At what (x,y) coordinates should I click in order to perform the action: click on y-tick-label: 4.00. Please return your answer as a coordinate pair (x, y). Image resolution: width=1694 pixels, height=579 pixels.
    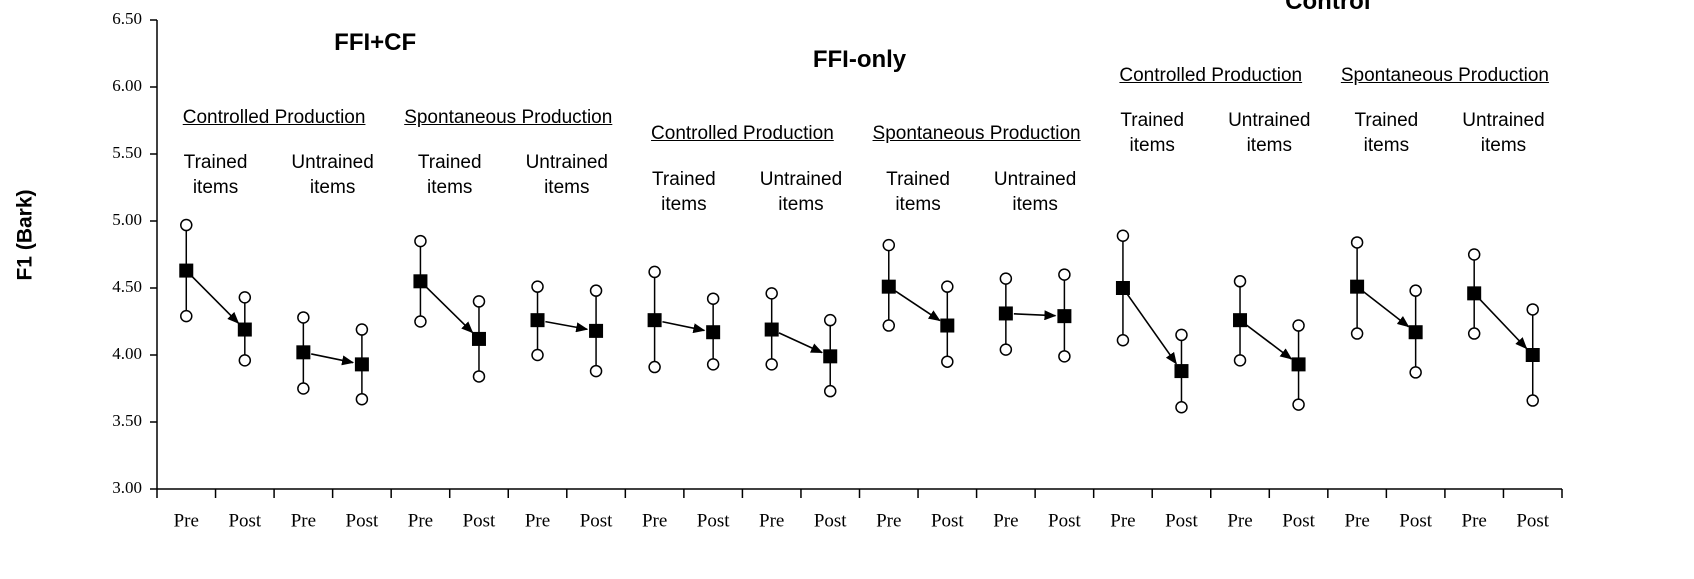
    Looking at the image, I should click on (127, 353).